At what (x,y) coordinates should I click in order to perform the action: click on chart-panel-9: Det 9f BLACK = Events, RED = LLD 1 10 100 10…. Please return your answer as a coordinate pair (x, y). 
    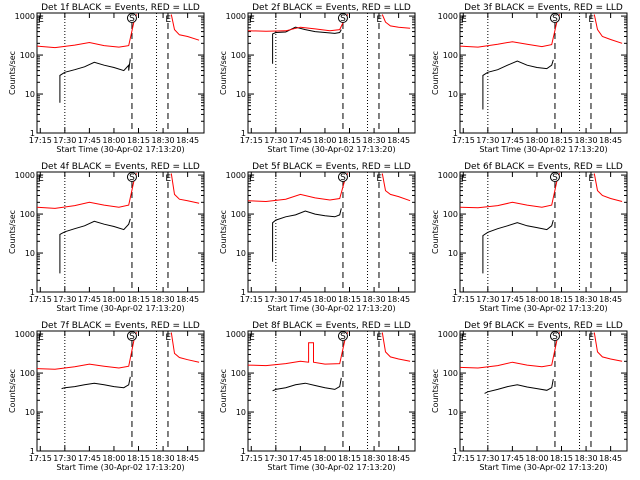
    Looking at the image, I should click on (529, 396).